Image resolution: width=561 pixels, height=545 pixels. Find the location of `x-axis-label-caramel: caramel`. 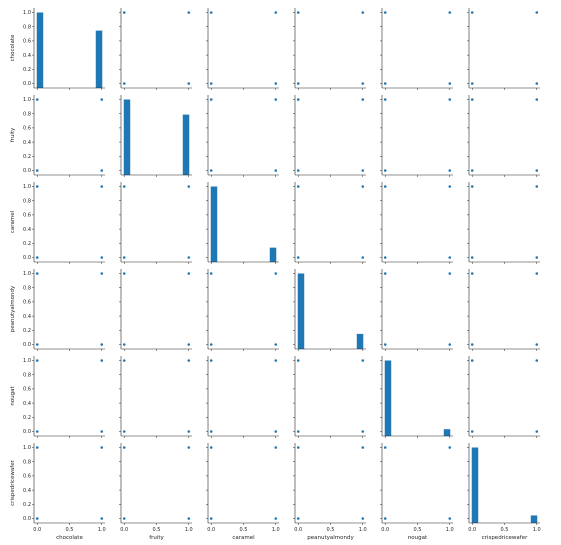

x-axis-label-caramel: caramel is located at coordinates (243, 538).